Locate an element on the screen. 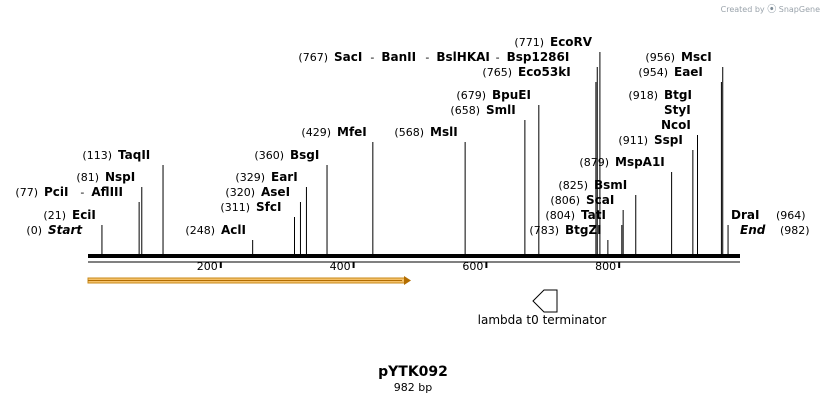  site-name-styi: StyI is located at coordinates (677, 110).